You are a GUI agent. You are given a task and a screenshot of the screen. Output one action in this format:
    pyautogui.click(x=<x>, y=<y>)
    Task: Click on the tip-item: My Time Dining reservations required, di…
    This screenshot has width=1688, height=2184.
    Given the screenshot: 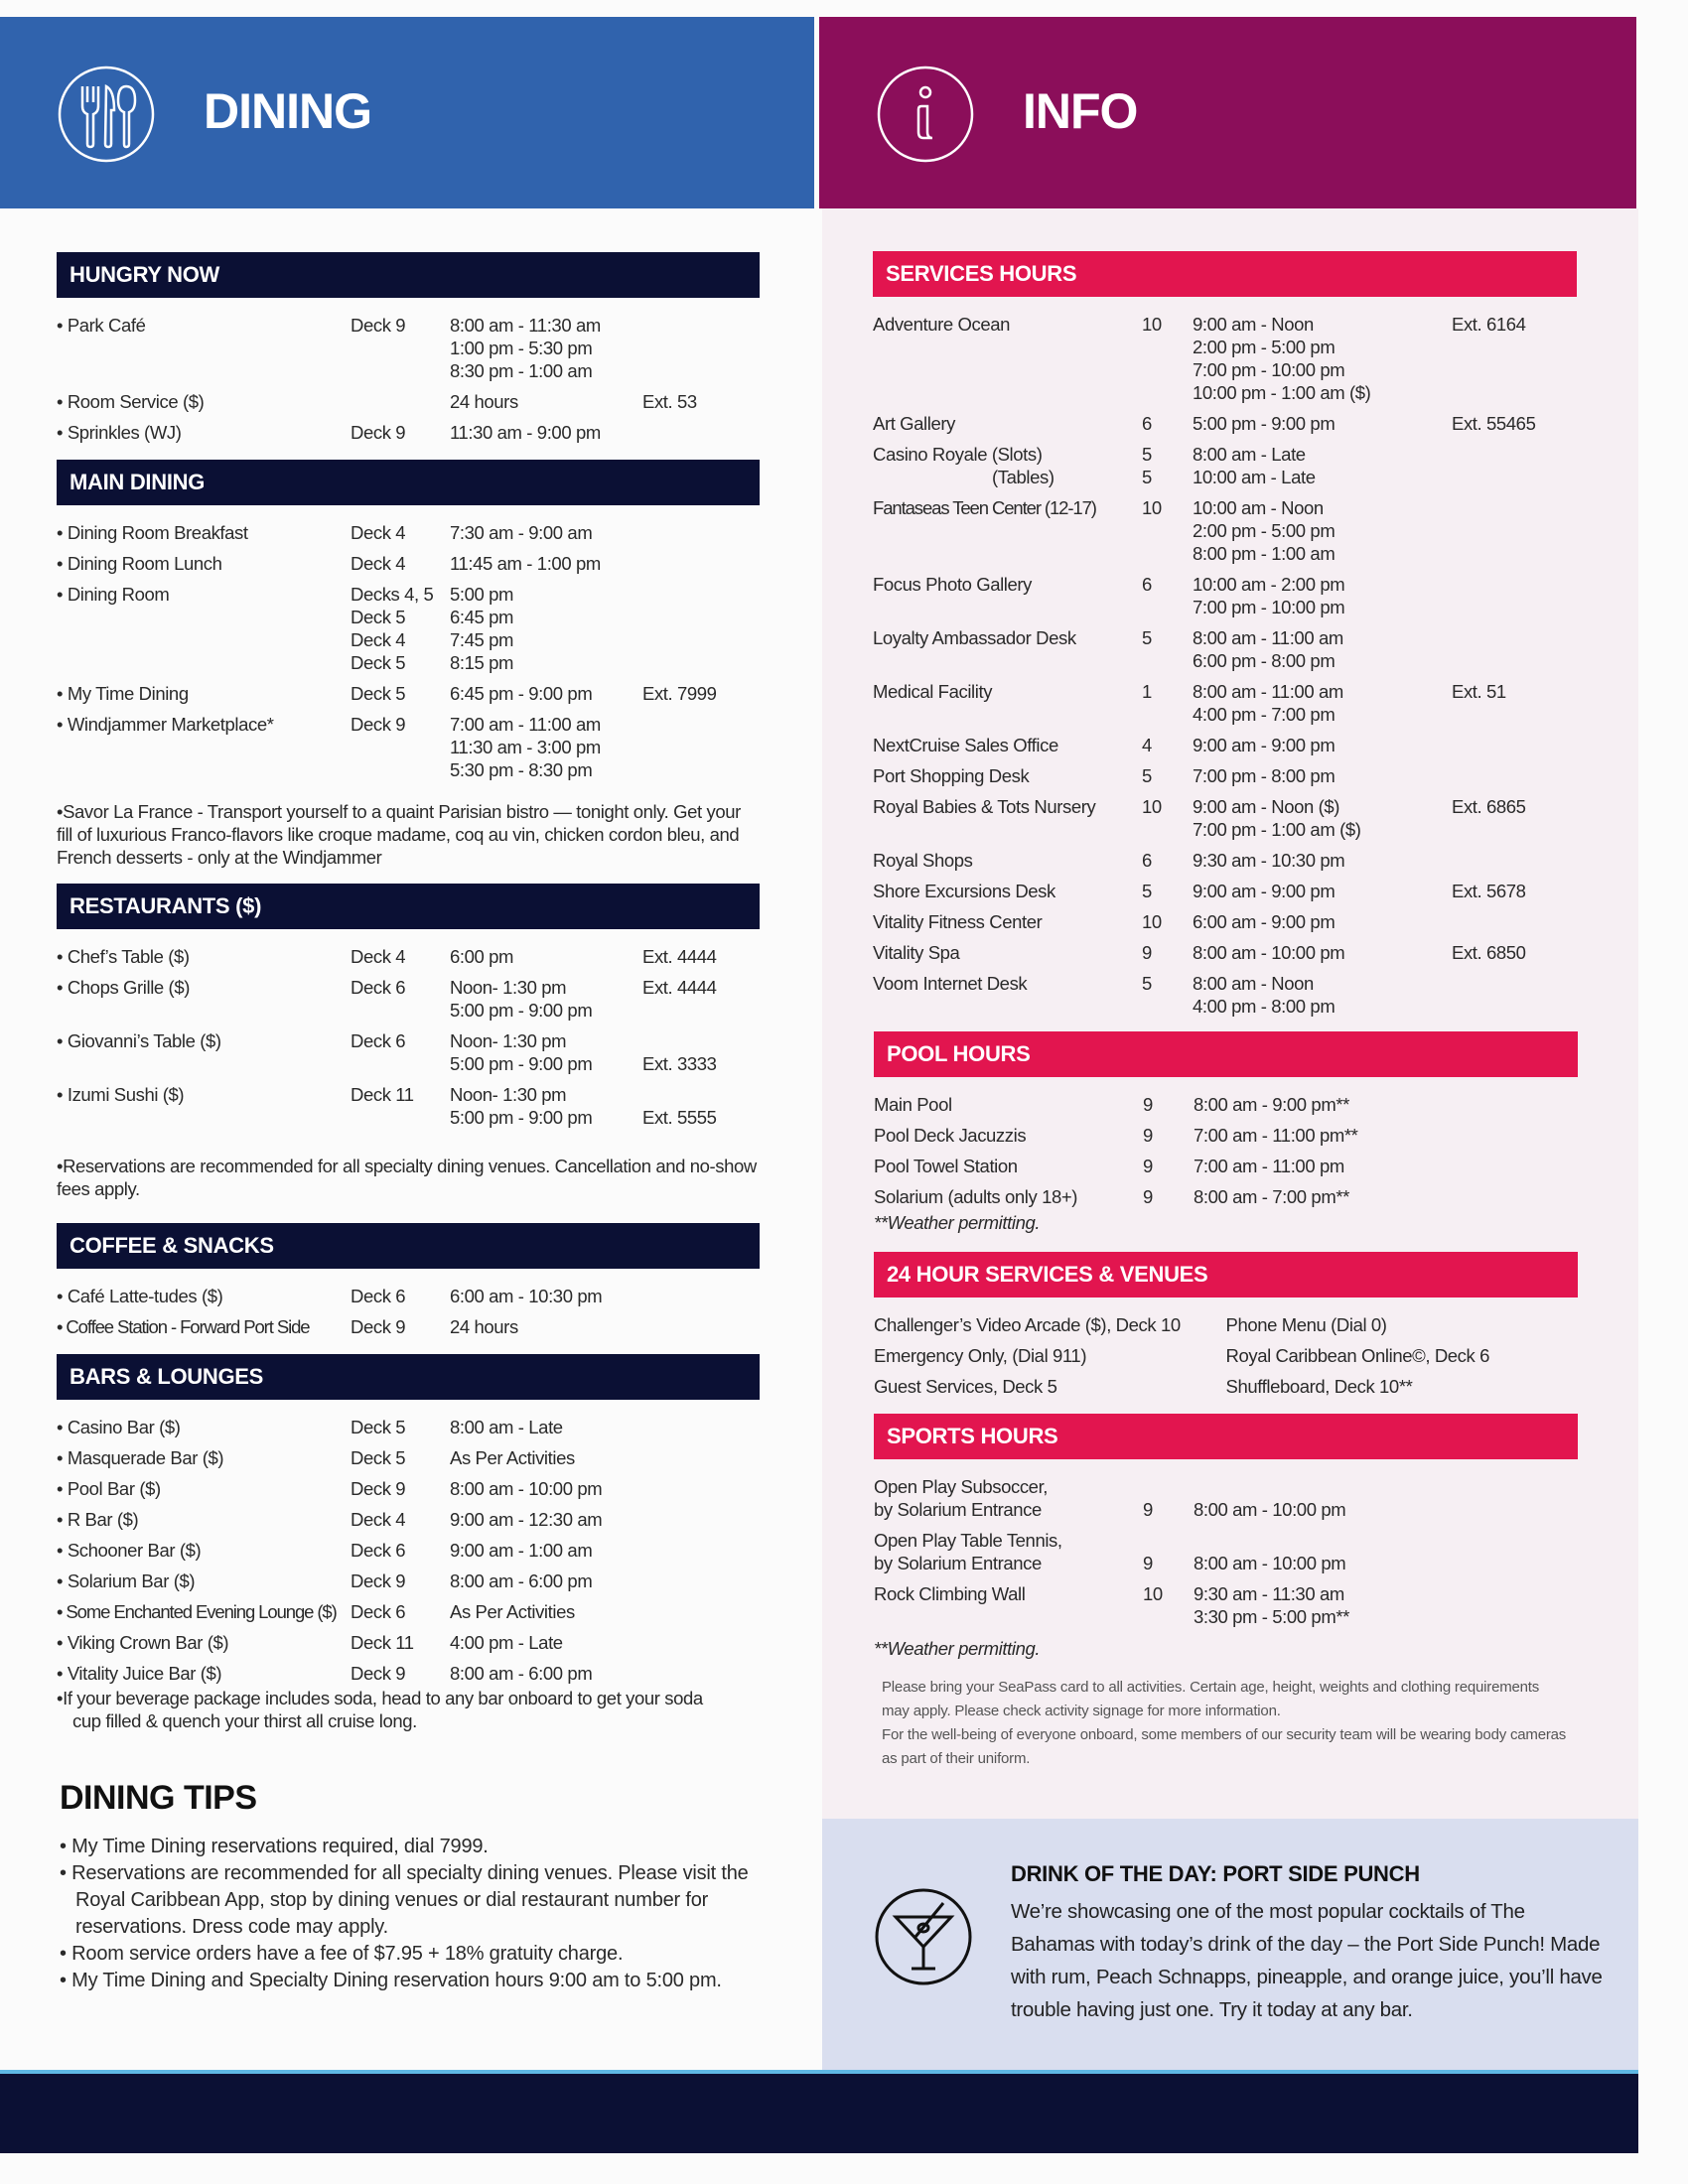 What is the action you would take?
    pyautogui.click(x=417, y=1847)
    